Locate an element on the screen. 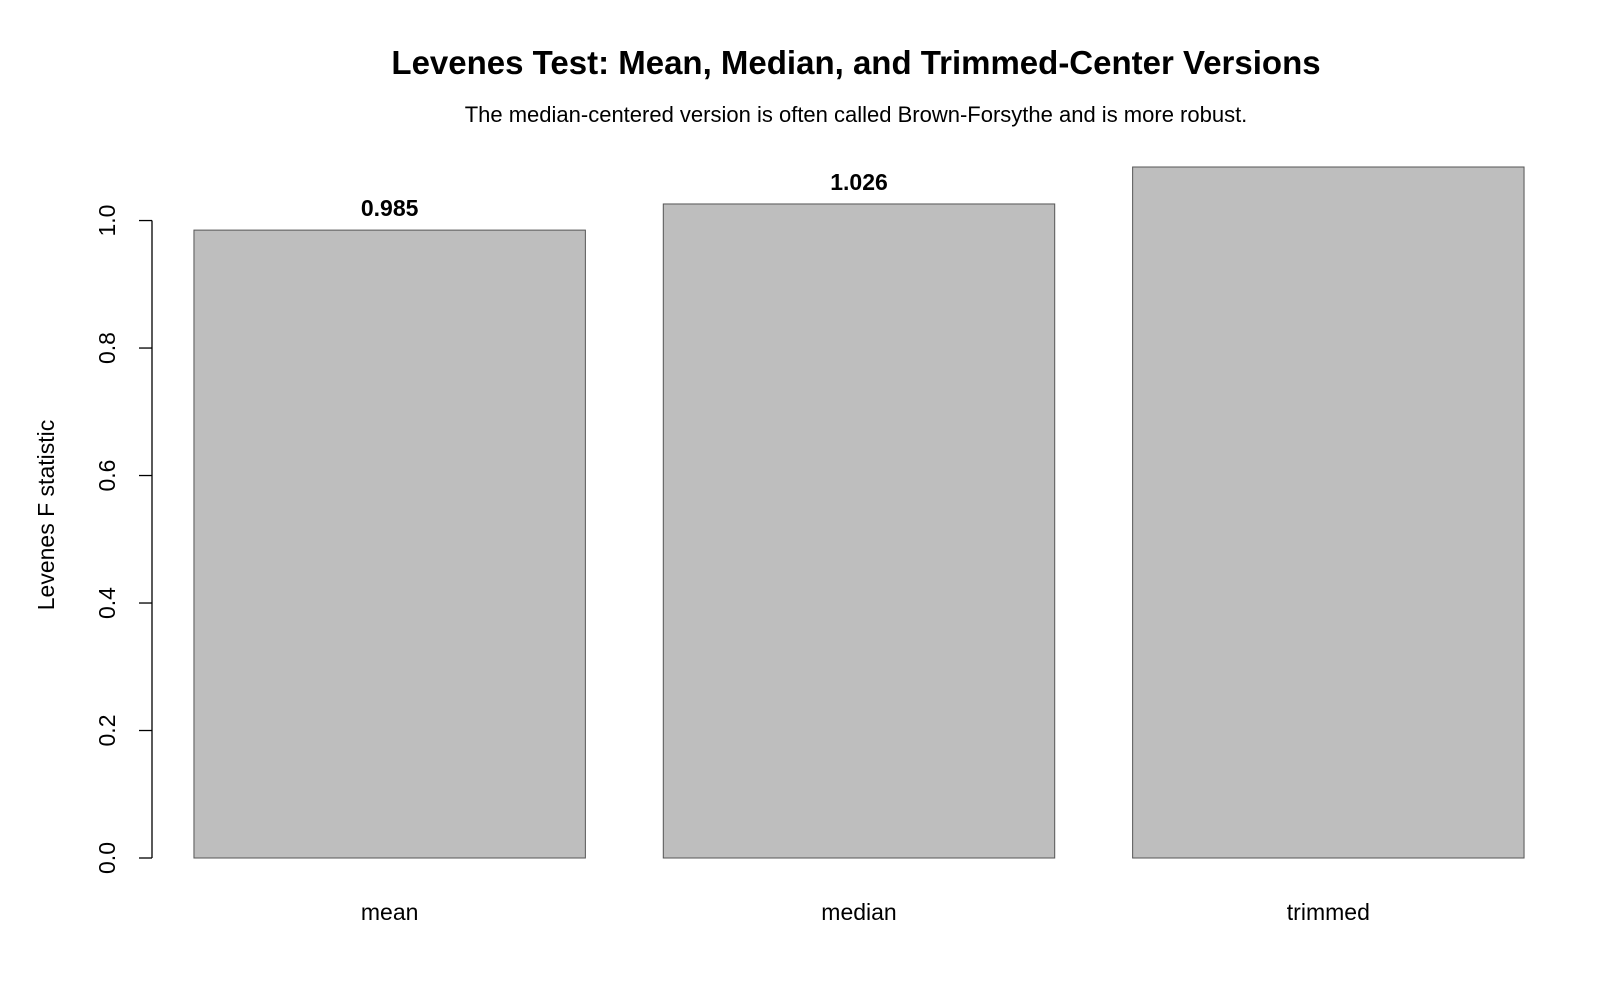  category-labels: mean median trimmed is located at coordinates (865, 912).